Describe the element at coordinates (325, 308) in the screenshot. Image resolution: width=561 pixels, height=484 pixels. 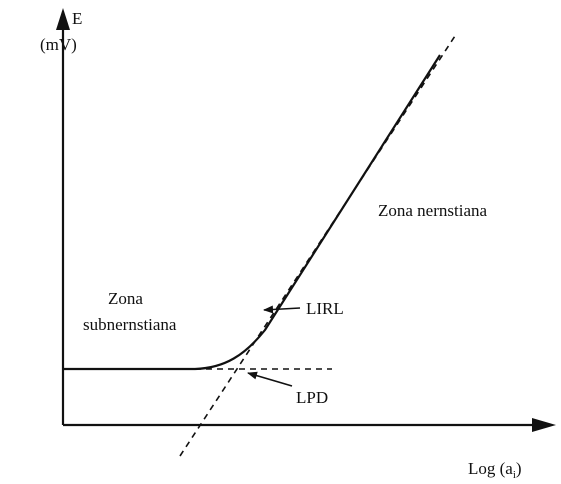
I see `annotation: LIRL` at that location.